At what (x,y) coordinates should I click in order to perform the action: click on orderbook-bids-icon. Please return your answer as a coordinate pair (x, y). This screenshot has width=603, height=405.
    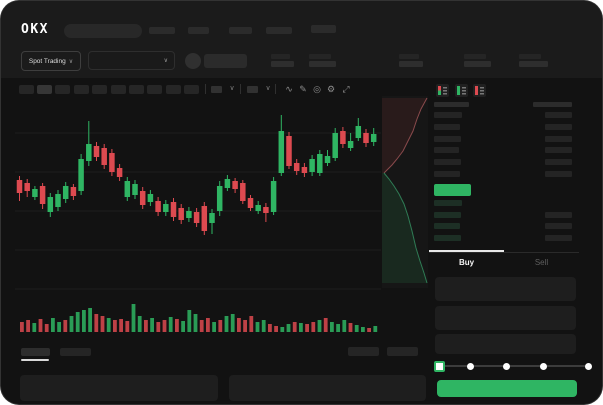
    Looking at the image, I should click on (461, 90).